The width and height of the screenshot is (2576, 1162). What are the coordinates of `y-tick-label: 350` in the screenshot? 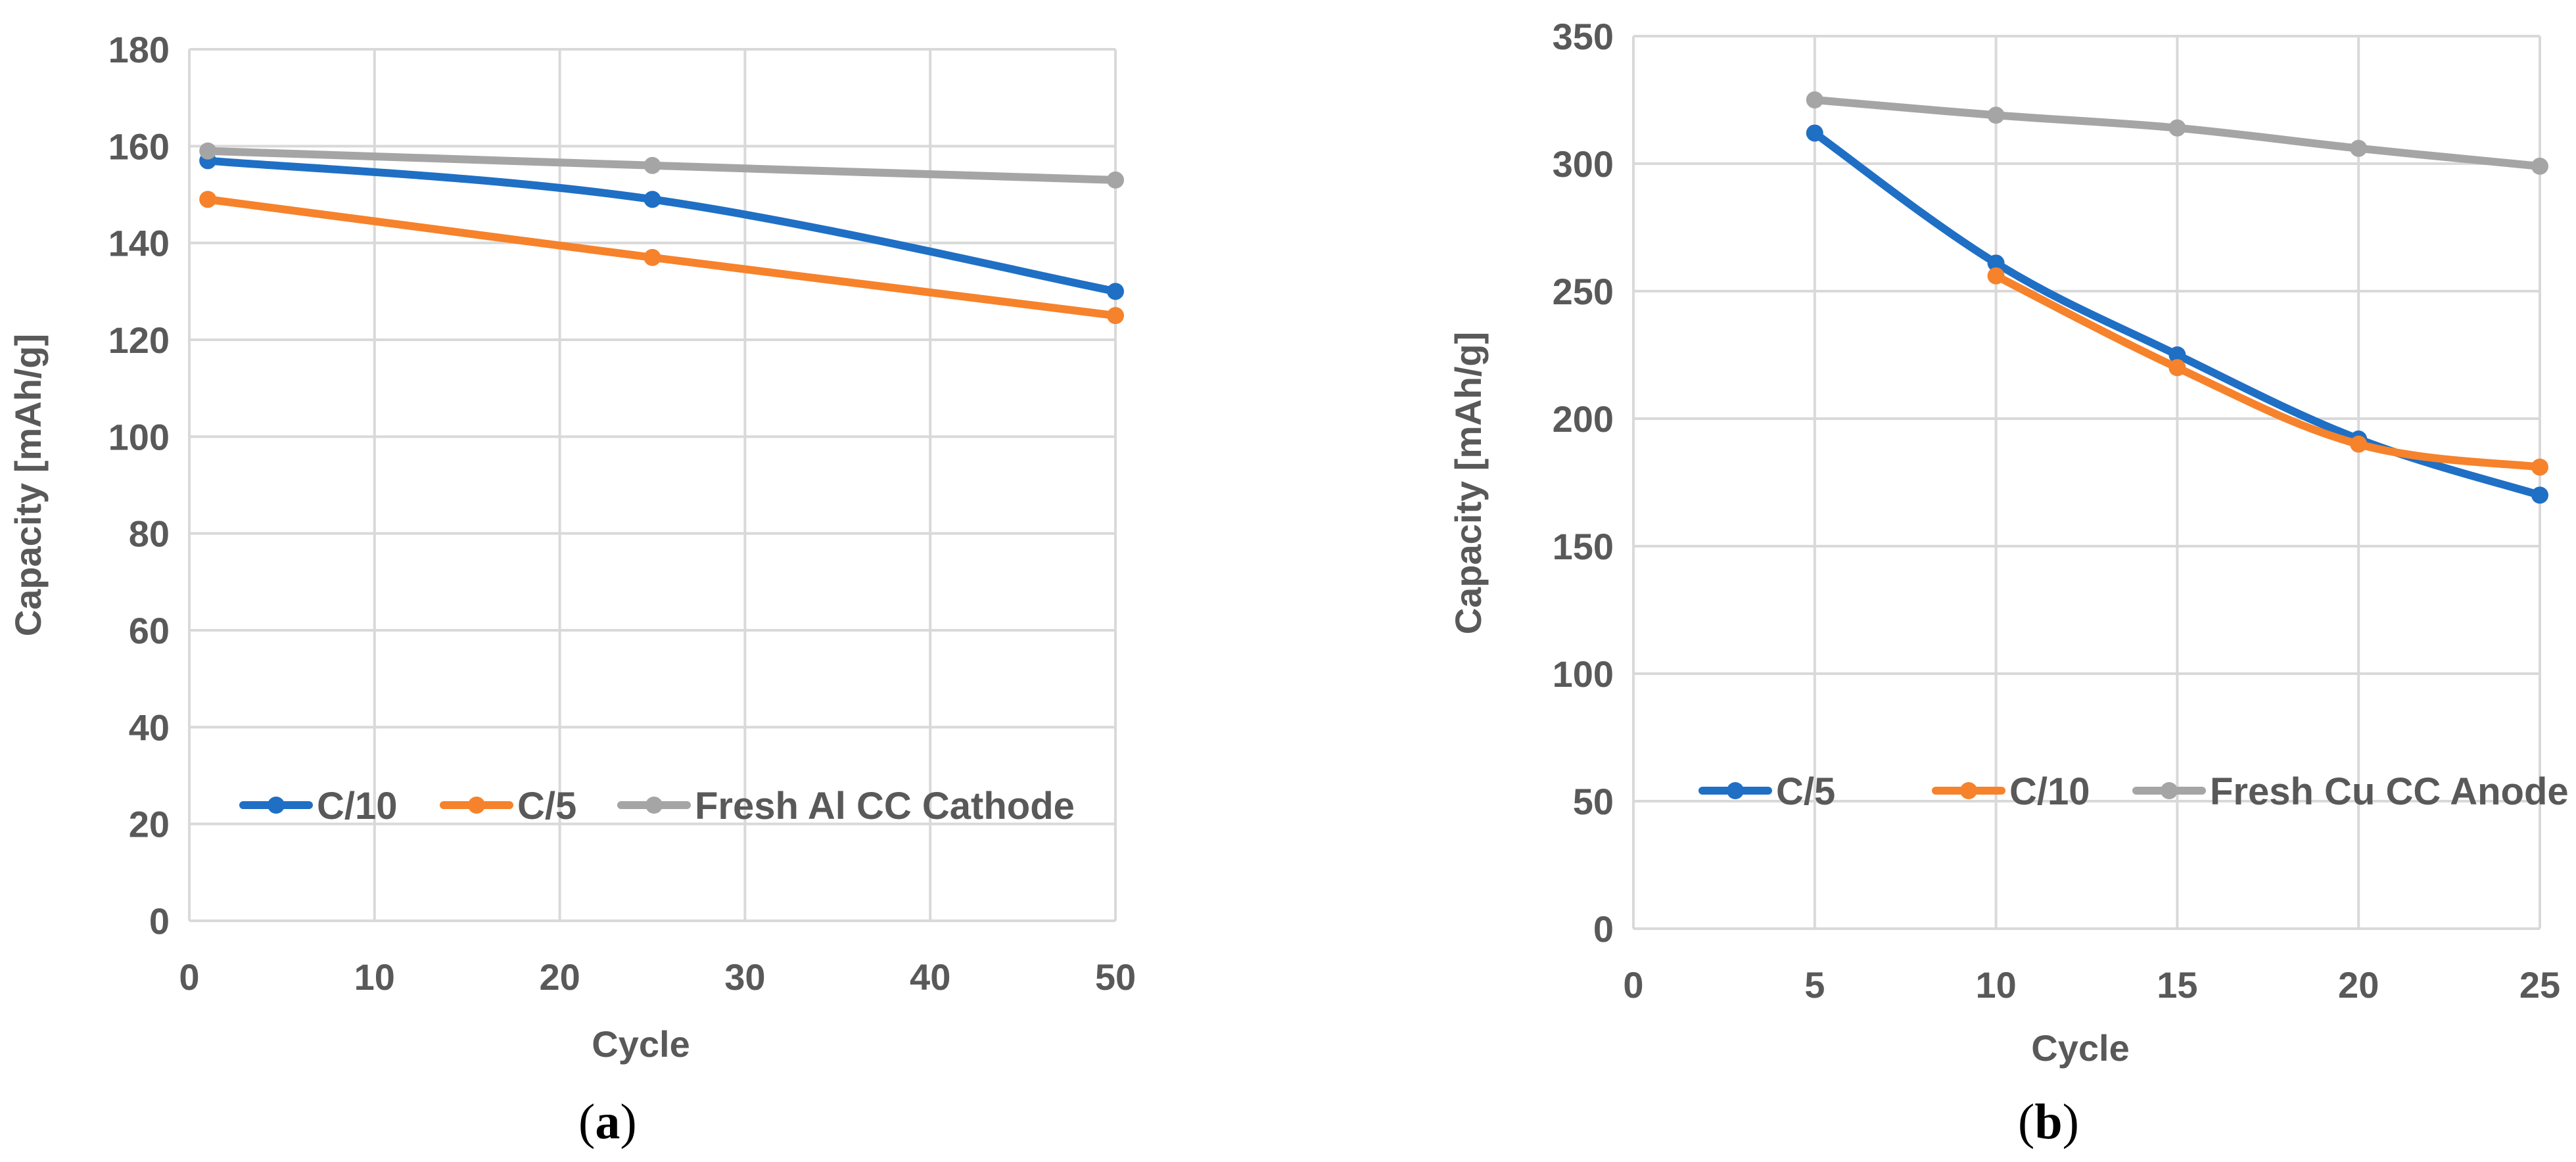 It's located at (1583, 36).